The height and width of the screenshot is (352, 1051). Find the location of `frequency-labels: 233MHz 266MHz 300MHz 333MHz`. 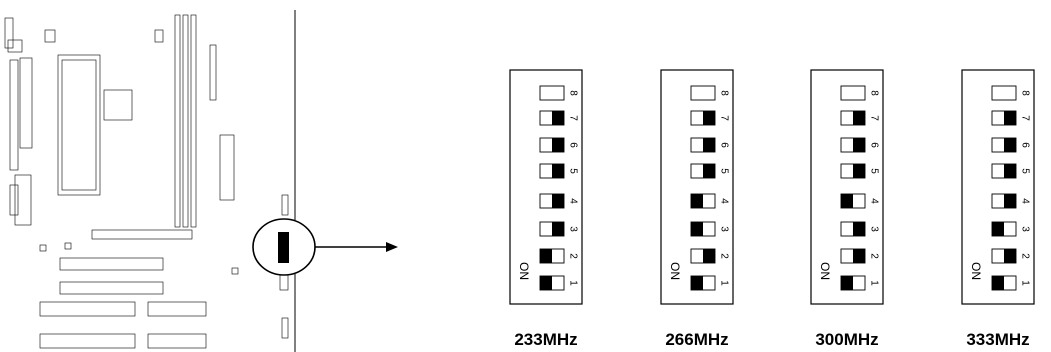

frequency-labels: 233MHz 266MHz 300MHz 333MHz is located at coordinates (771, 339).